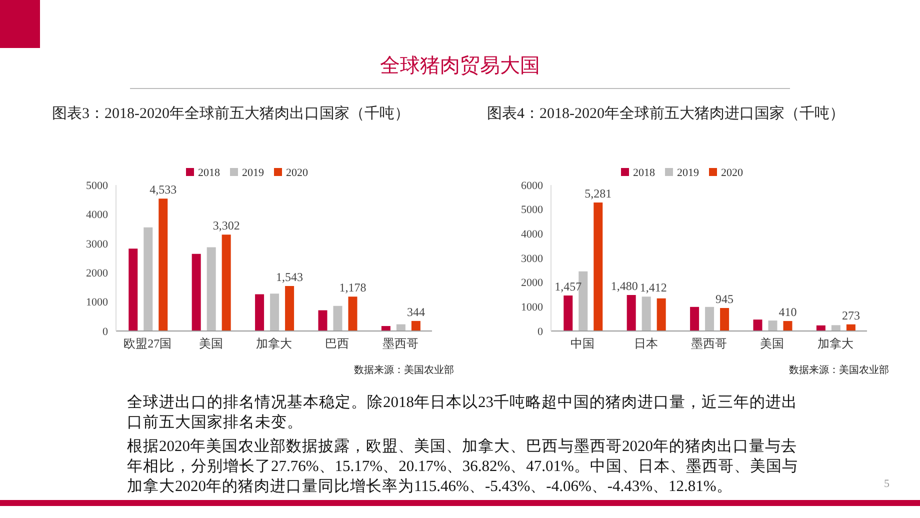 The image size is (920, 518). I want to click on data-label: 1,457, so click(568, 287).